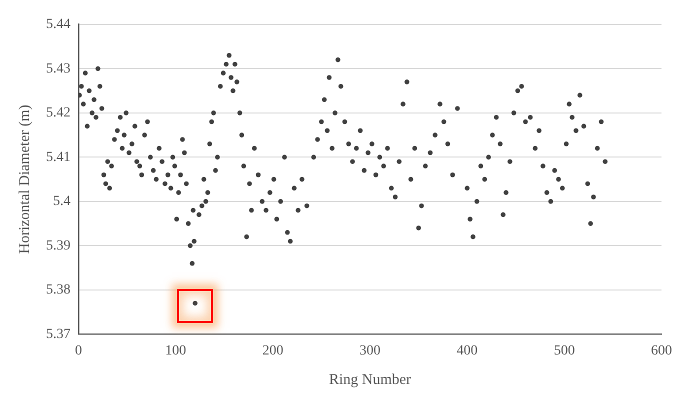  Describe the element at coordinates (58, 246) in the screenshot. I see `y-tick-label: 5.39` at that location.